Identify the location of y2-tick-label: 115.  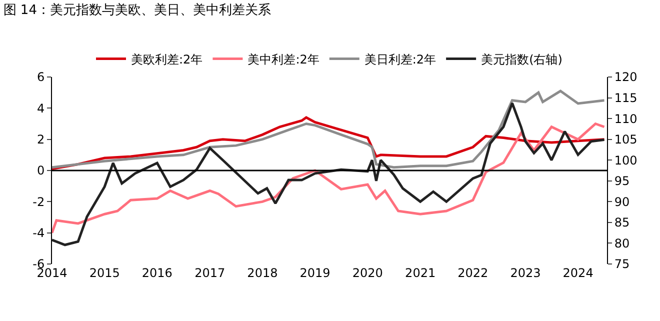
(626, 97).